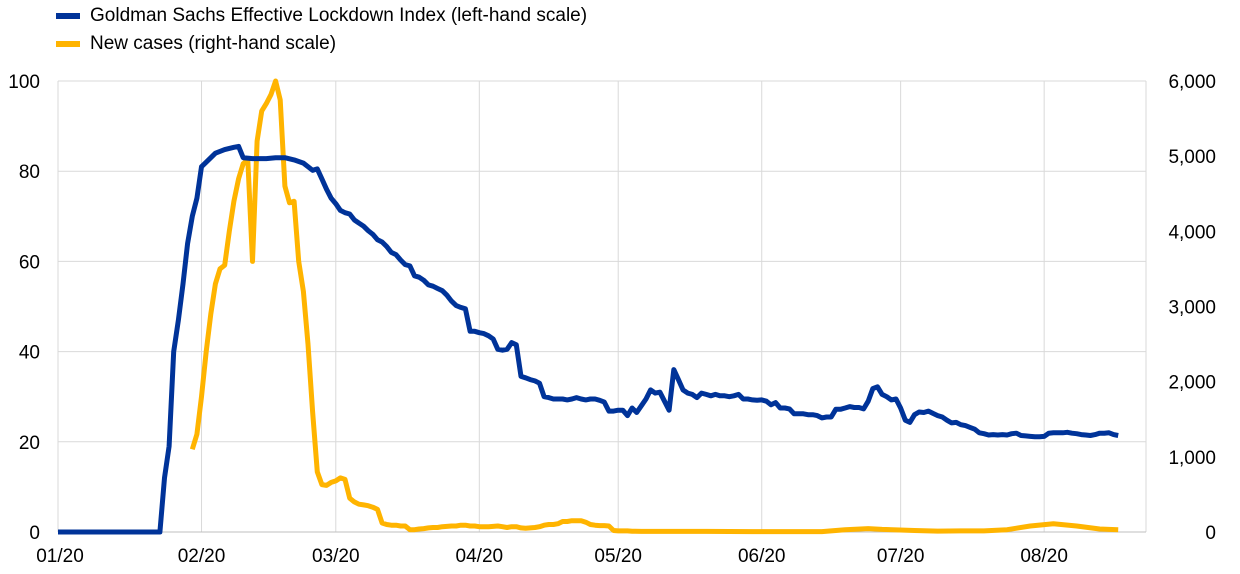 Image resolution: width=1240 pixels, height=574 pixels. What do you see at coordinates (1044, 556) in the screenshot?
I see `x-tick-label: 08/20` at bounding box center [1044, 556].